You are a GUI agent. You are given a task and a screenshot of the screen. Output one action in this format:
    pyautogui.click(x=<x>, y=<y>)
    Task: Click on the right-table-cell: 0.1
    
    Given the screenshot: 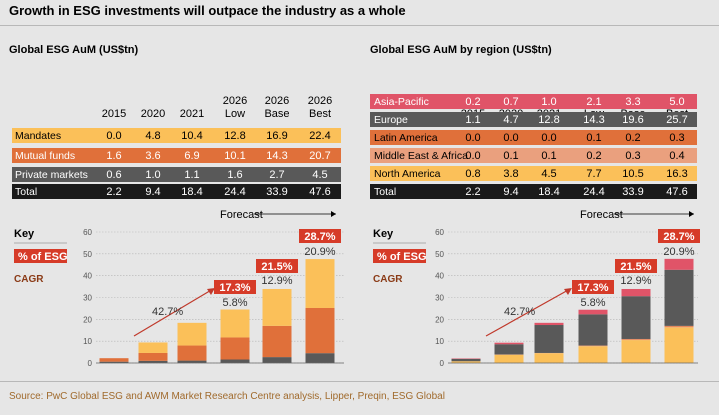 What is the action you would take?
    pyautogui.click(x=548, y=156)
    